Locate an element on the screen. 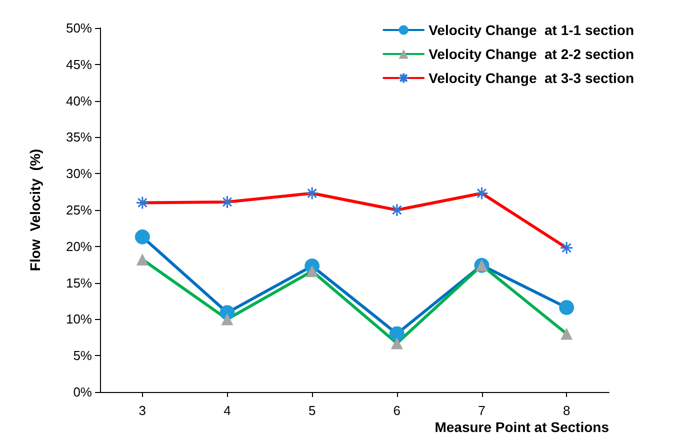  y-tick-label: 0% is located at coordinates (82, 392).